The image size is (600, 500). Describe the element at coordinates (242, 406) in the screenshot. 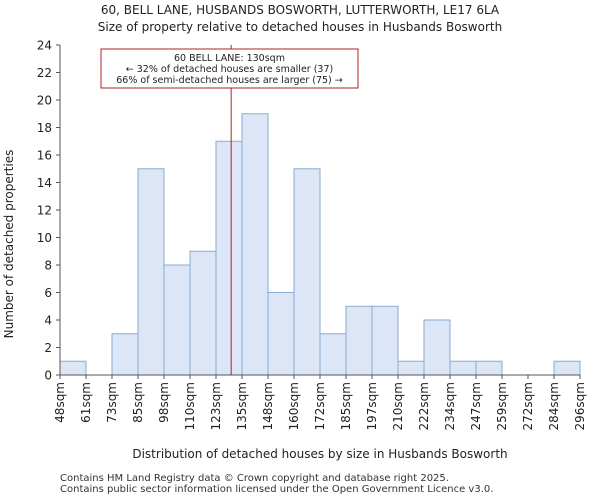

I see `x-tick-label-135sqm: 135sqm` at that location.